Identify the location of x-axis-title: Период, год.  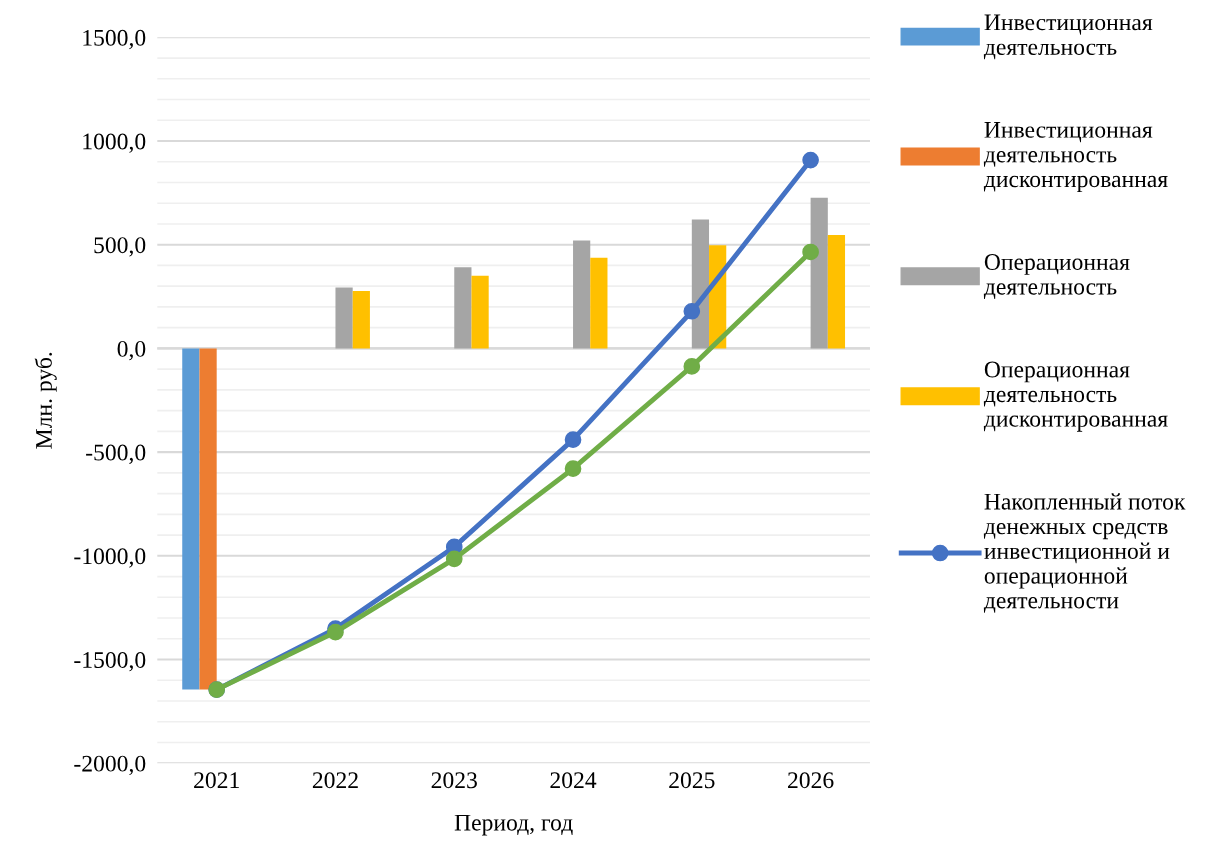
(513, 825).